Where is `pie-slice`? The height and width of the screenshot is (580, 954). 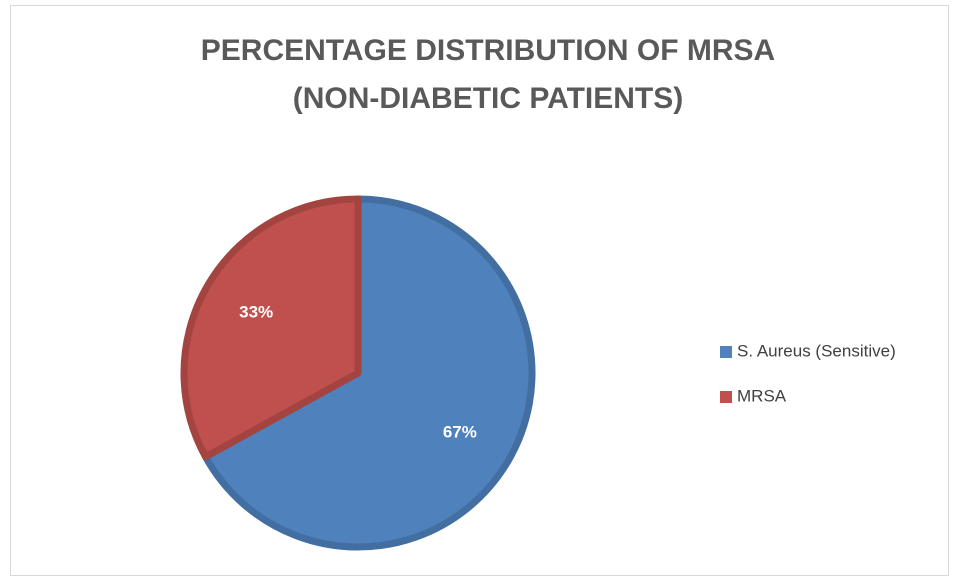 pie-slice is located at coordinates (271, 328).